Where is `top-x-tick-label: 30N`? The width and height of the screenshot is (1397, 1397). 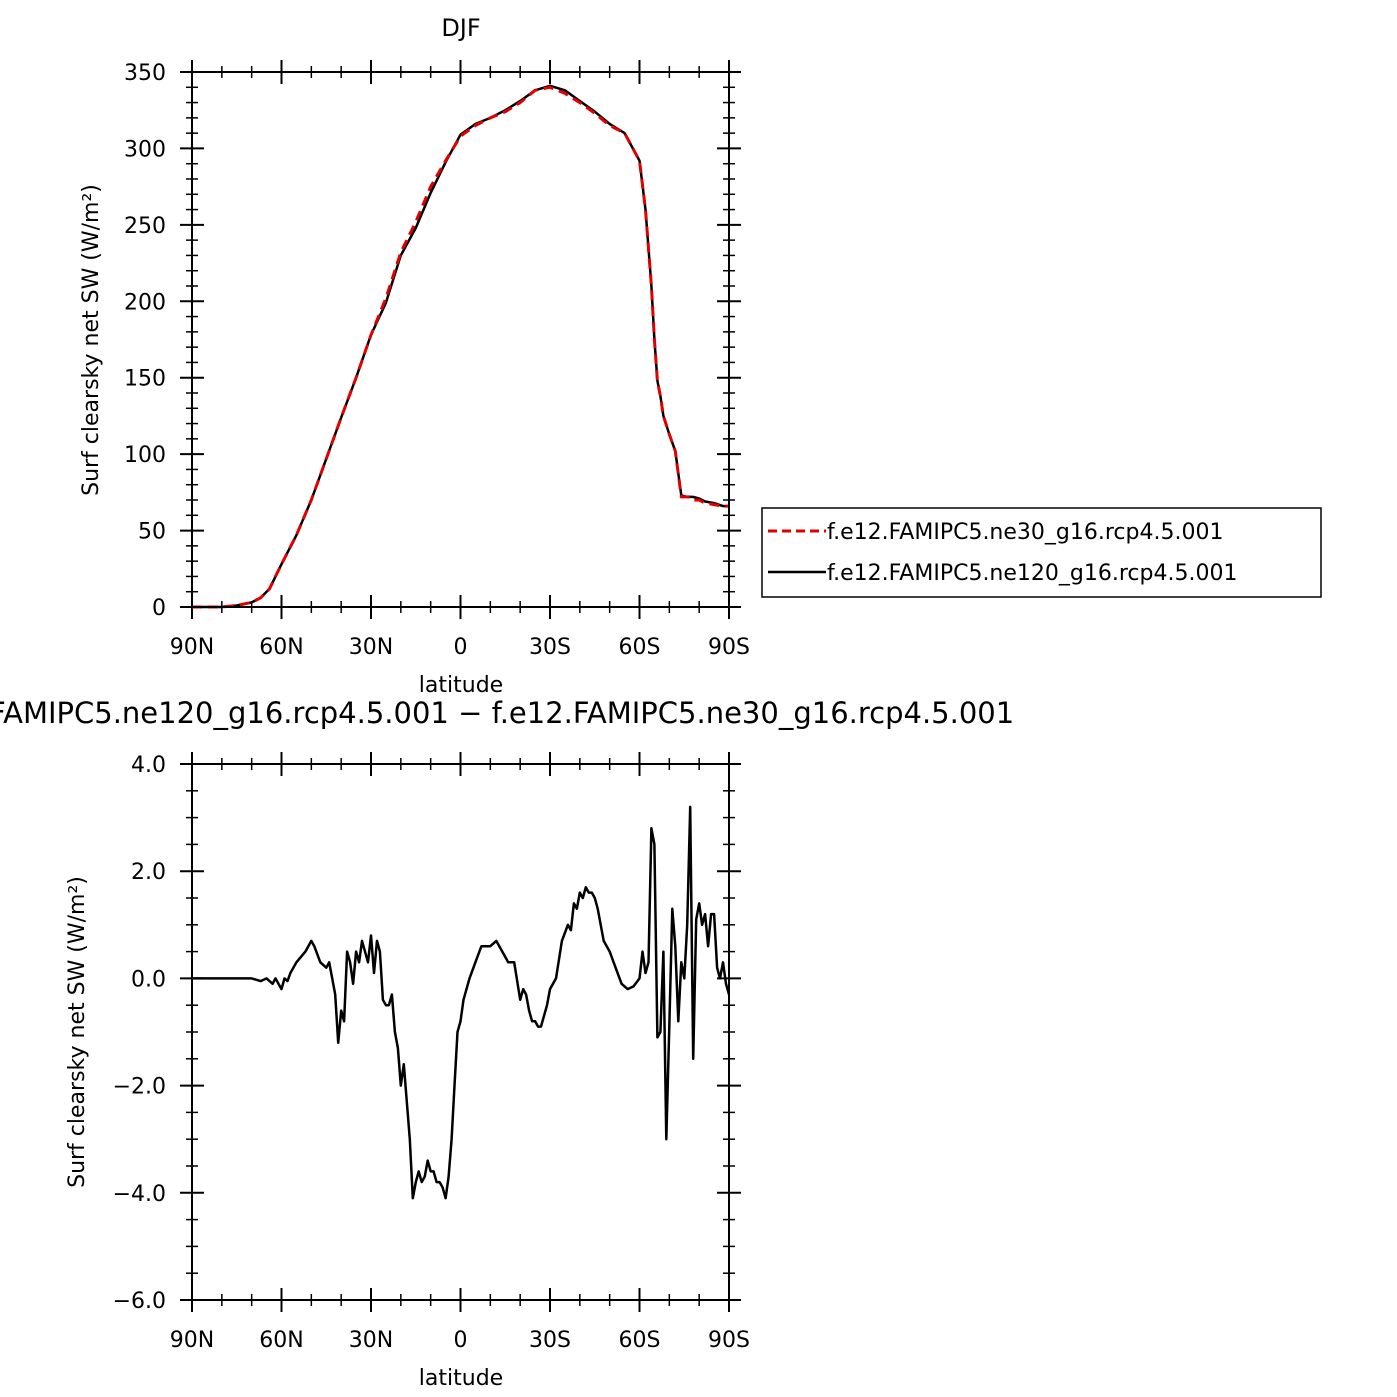
top-x-tick-label: 30N is located at coordinates (371, 647).